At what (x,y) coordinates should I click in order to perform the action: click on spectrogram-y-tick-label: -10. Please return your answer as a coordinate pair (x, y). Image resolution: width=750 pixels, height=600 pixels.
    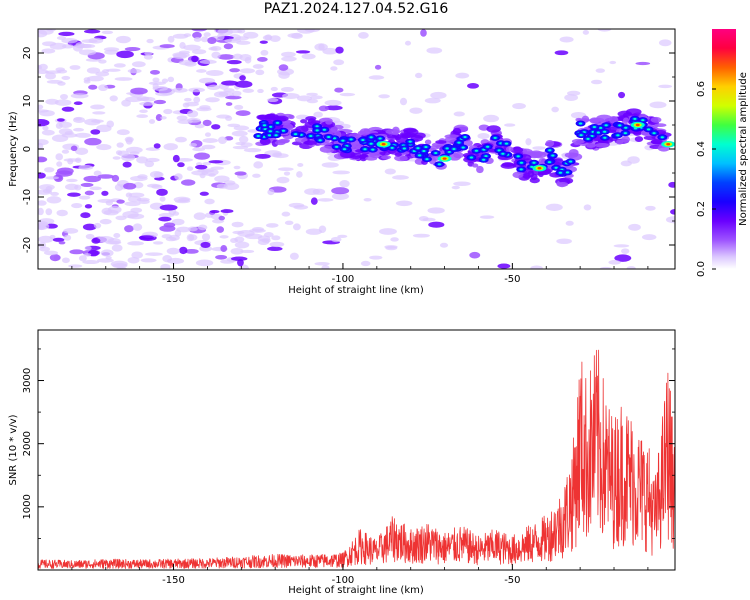
    Looking at the image, I should click on (27, 197).